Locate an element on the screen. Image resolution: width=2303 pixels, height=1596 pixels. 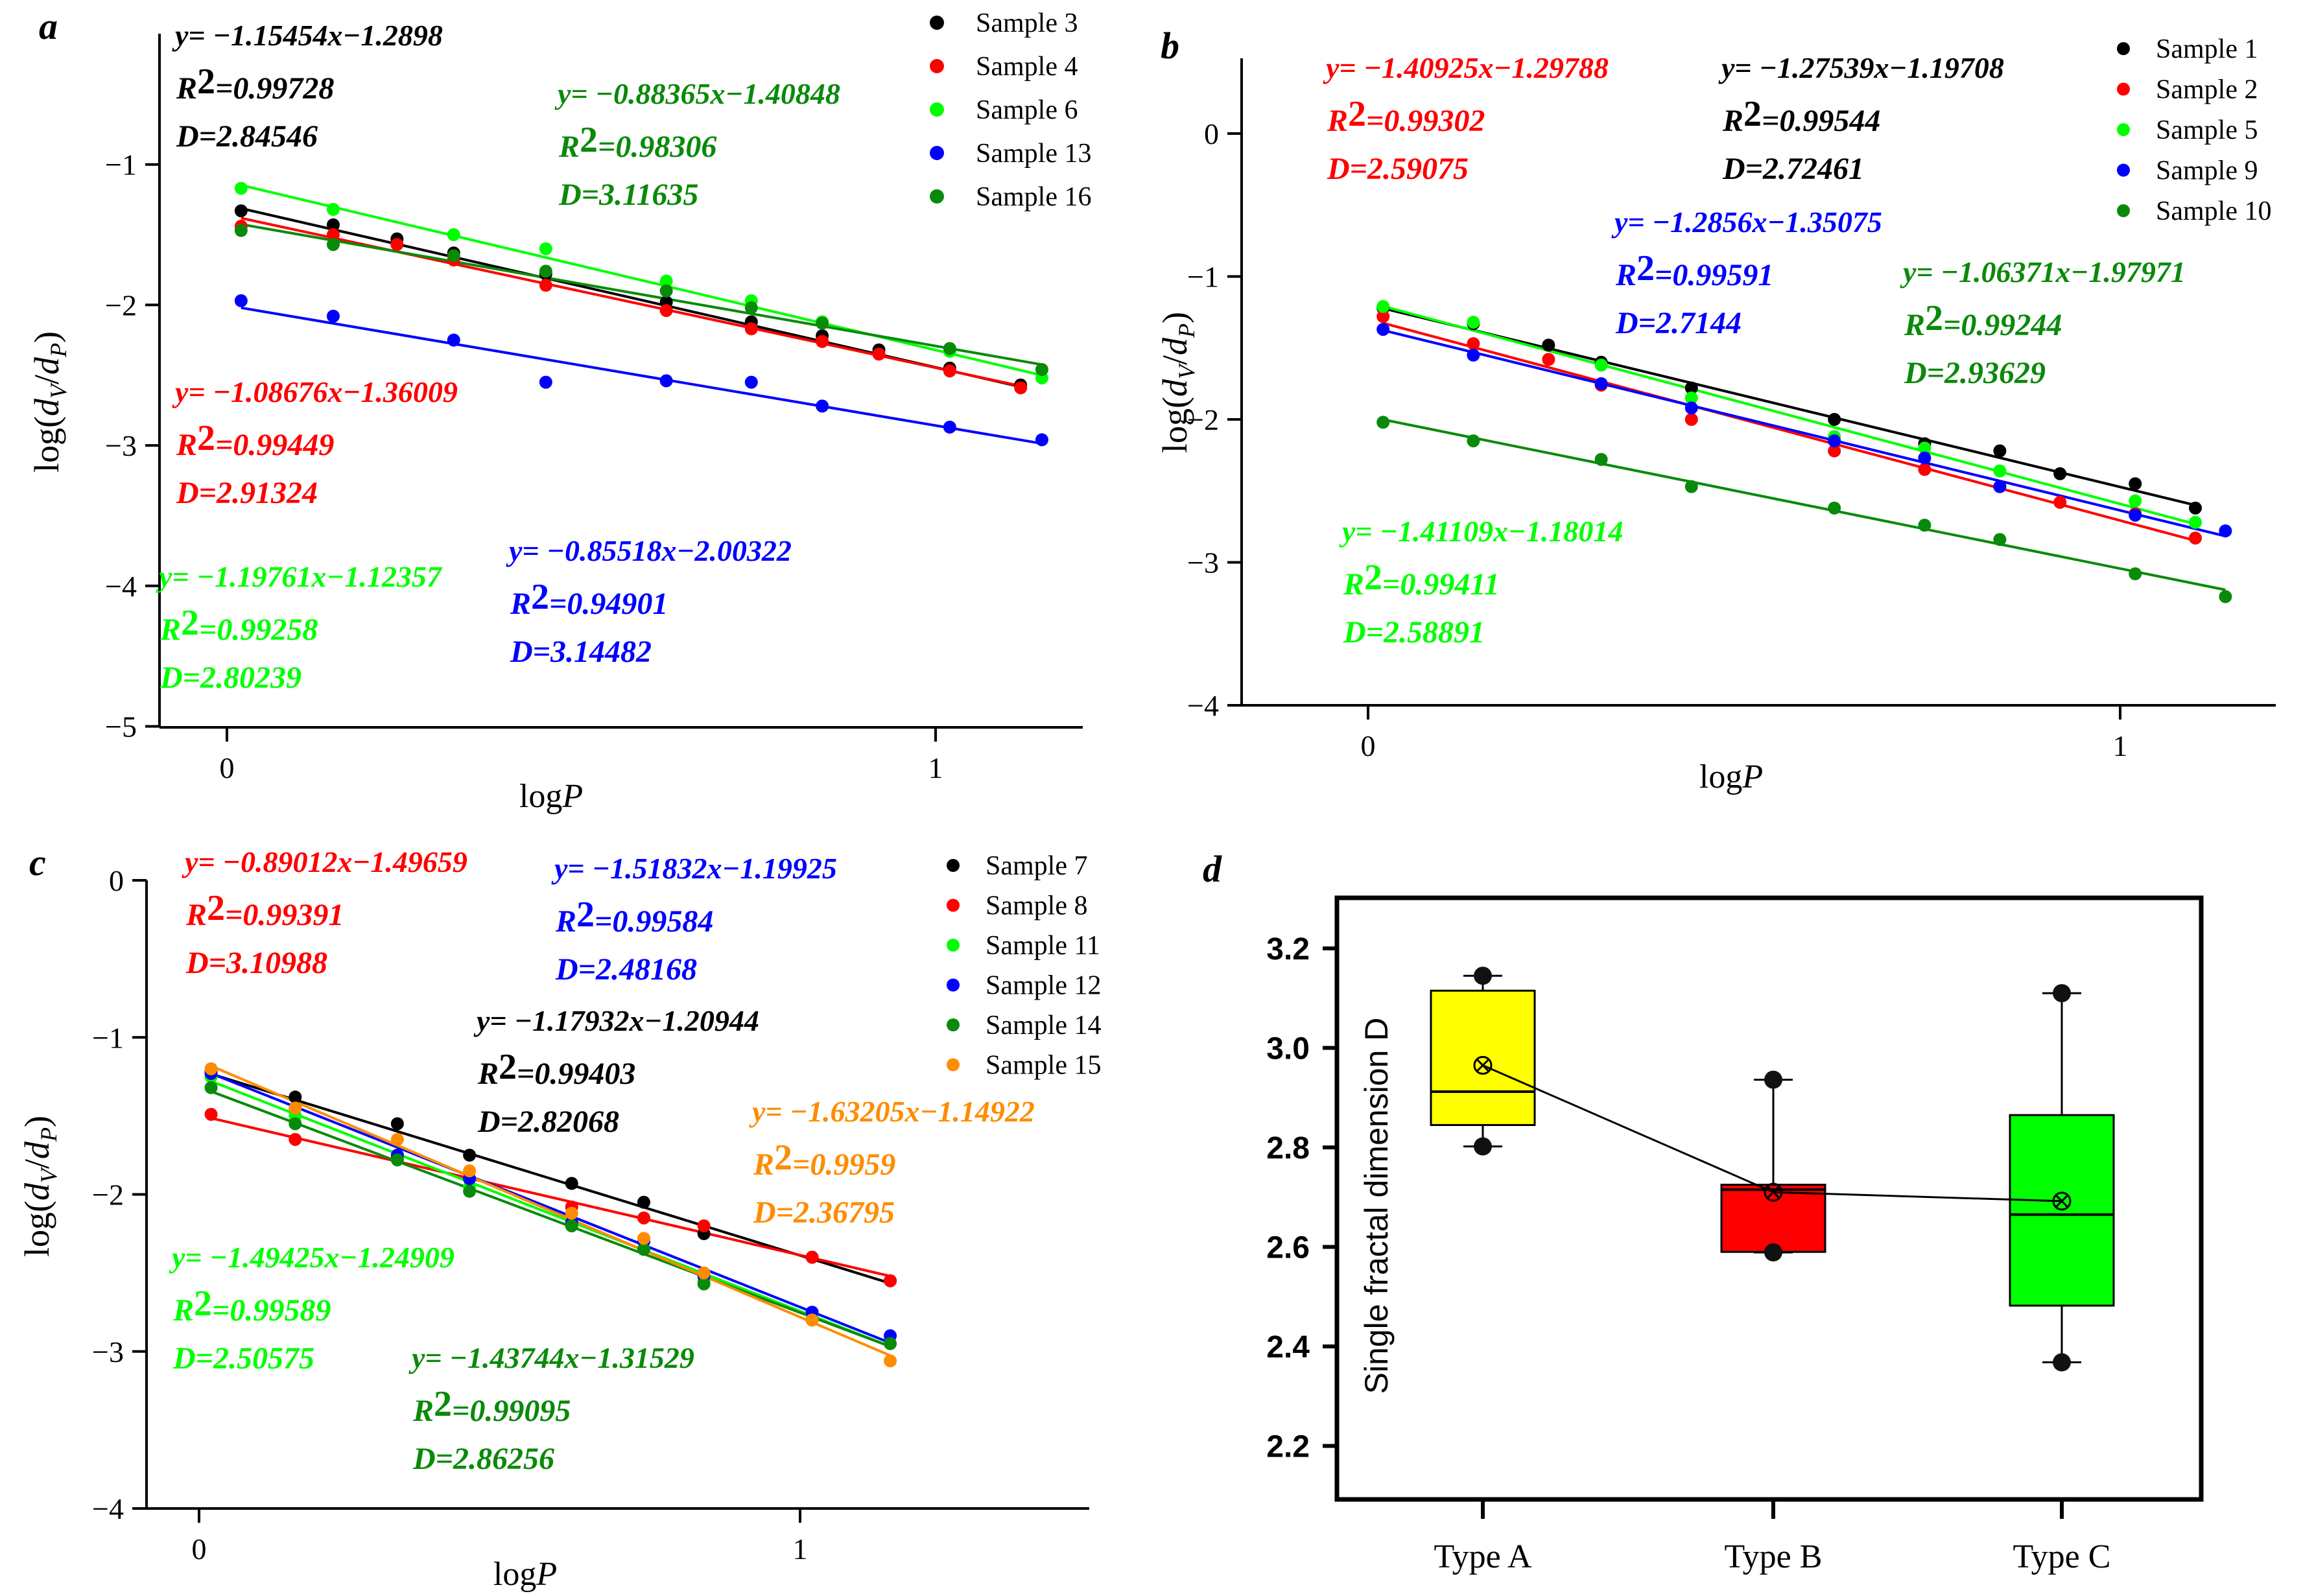
legend-label: Sample 3 is located at coordinates (1027, 23).